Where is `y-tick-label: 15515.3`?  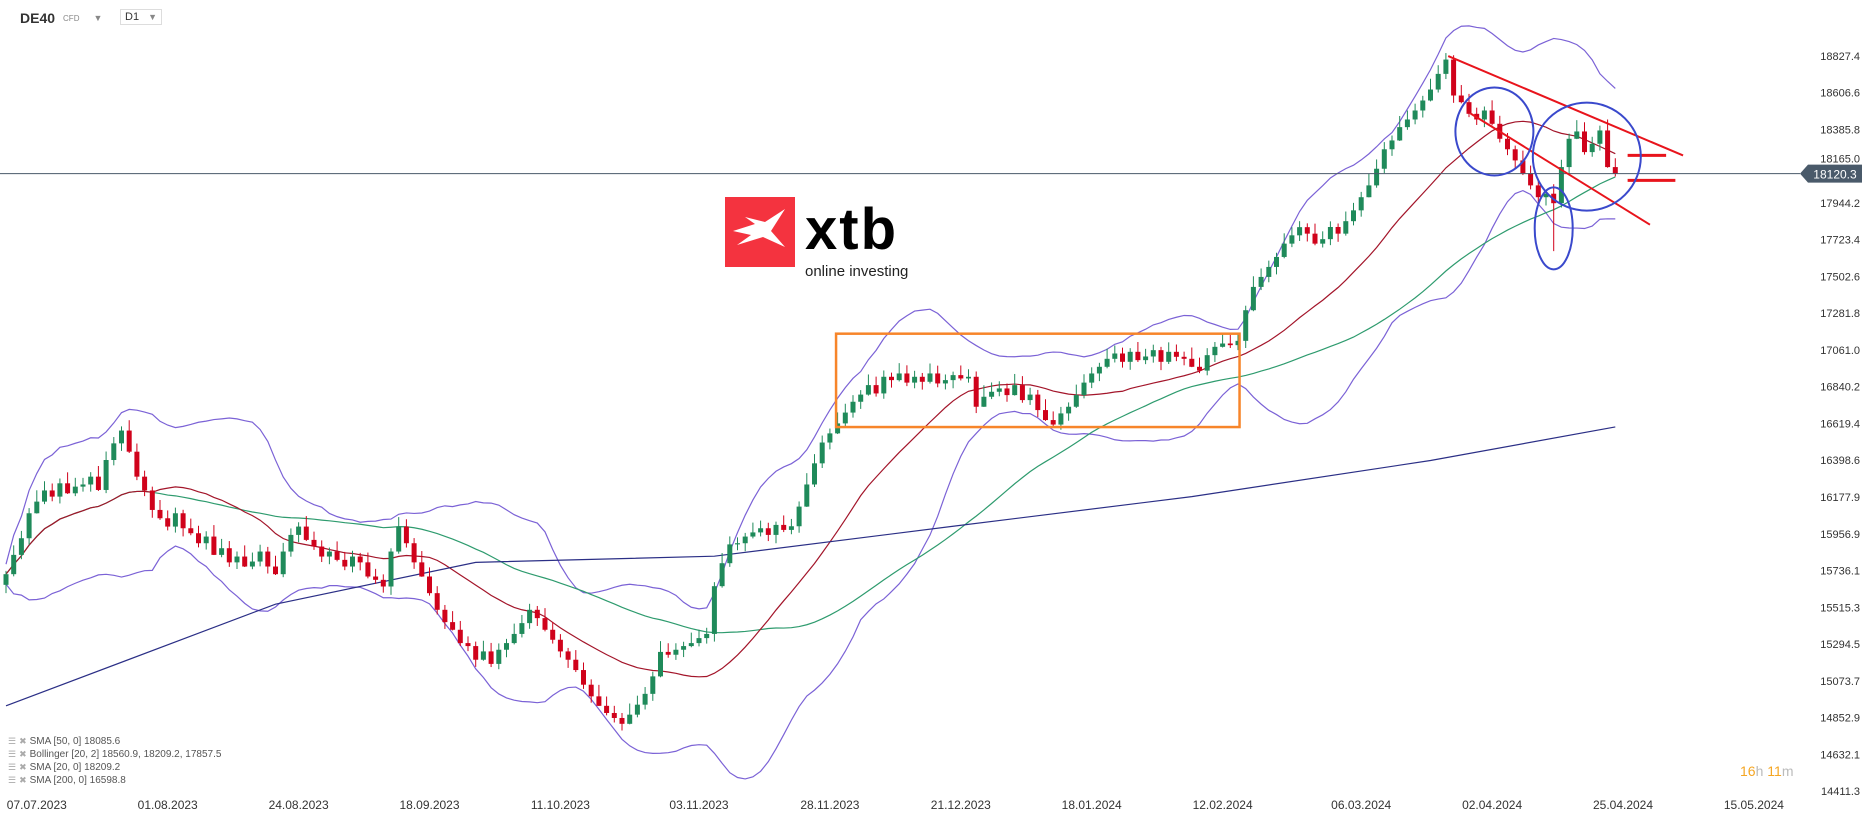 y-tick-label: 15515.3 is located at coordinates (1840, 608).